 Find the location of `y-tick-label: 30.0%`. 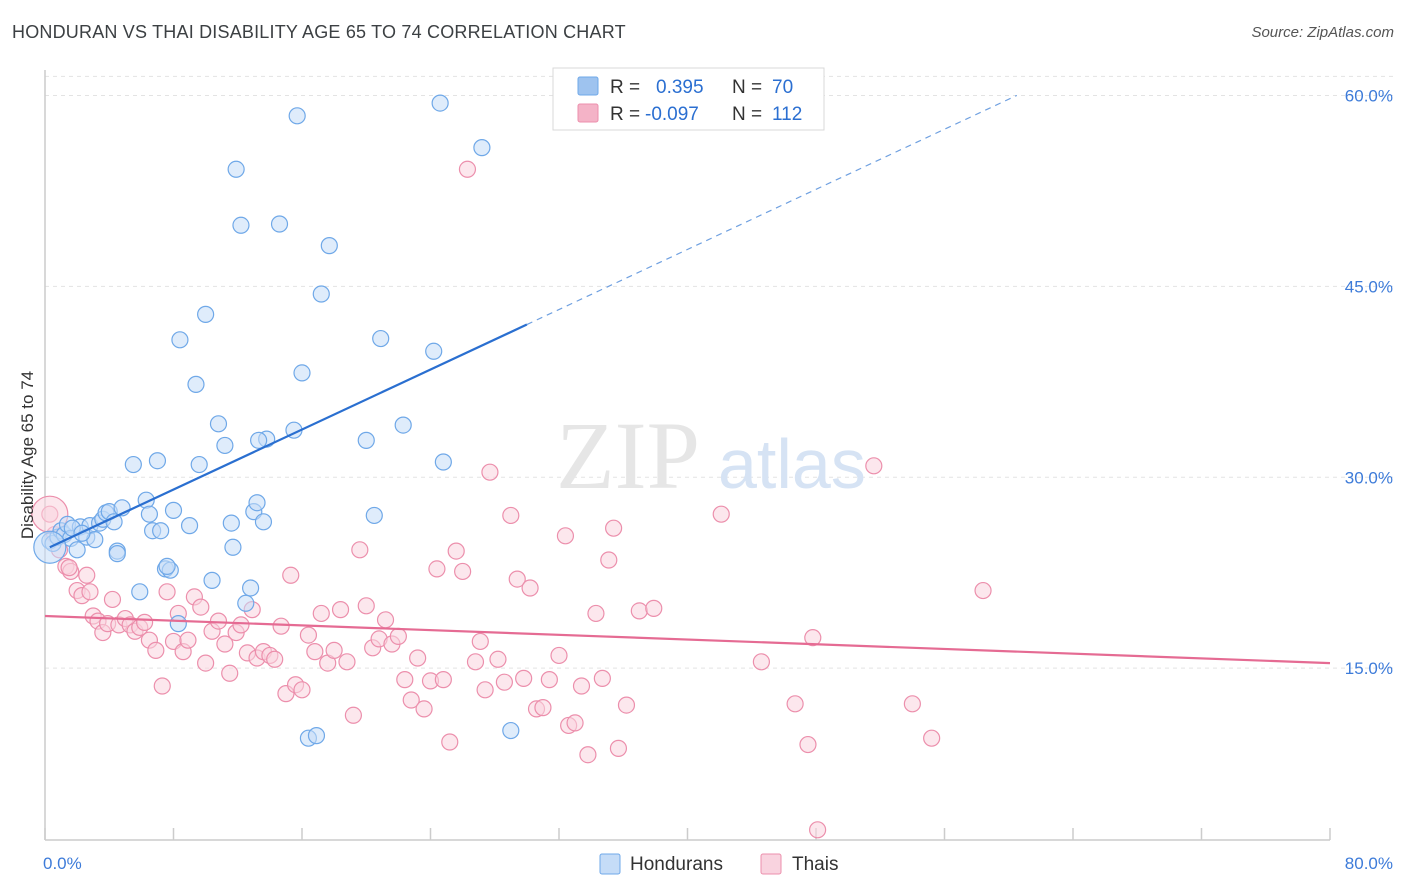

y-tick-label: 30.0% is located at coordinates (1369, 477).